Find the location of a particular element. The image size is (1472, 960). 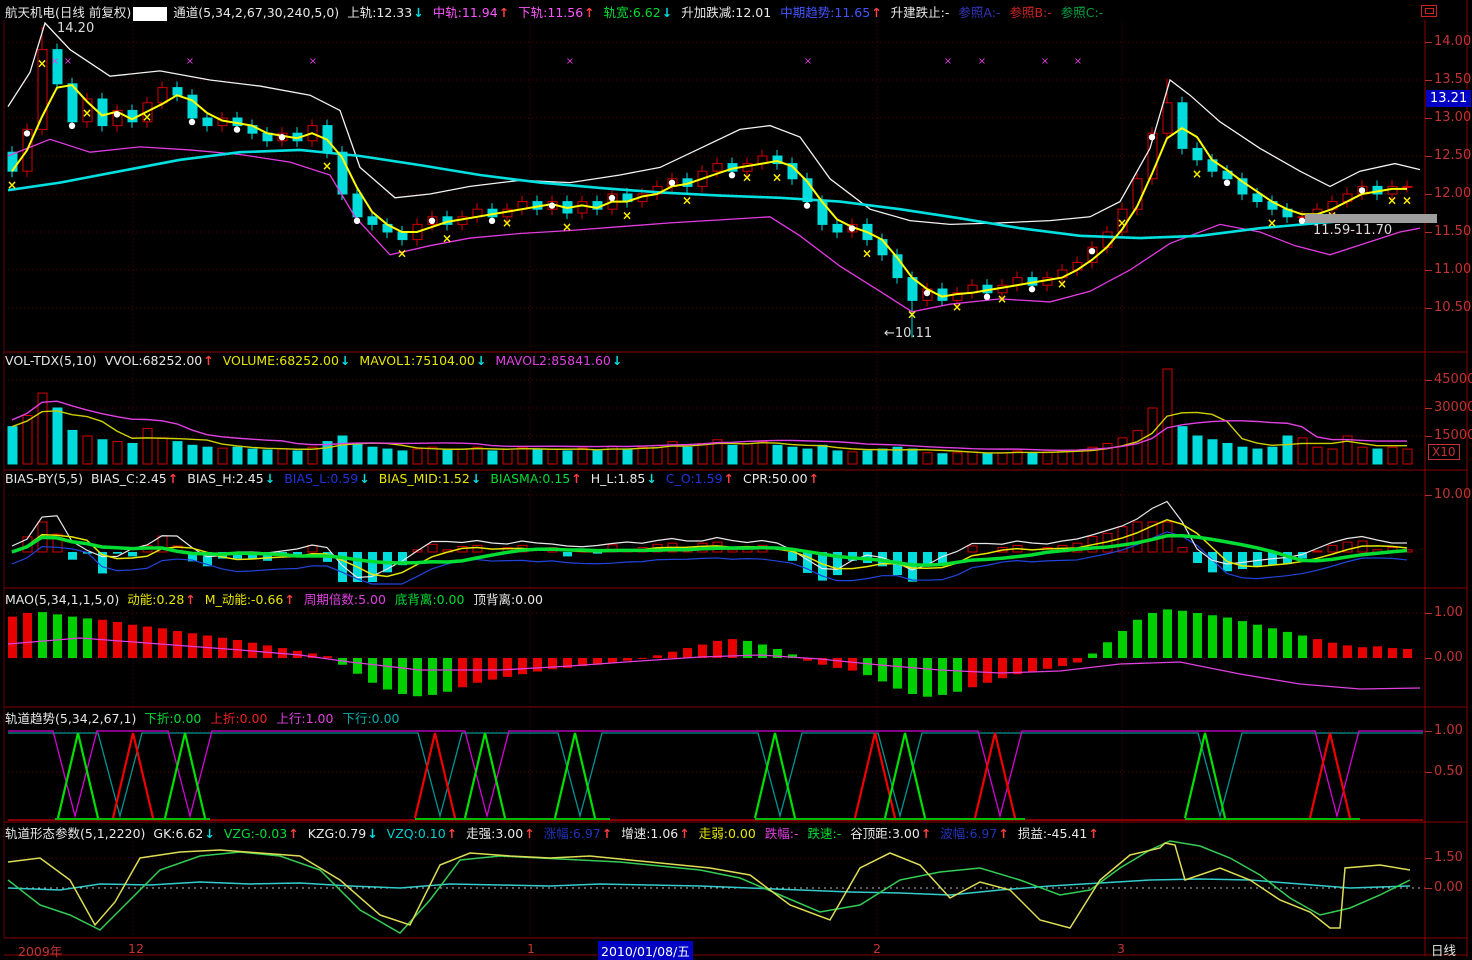

panel-name-mao: MAO(5,34,1,1,5,0) is located at coordinates (62, 599).